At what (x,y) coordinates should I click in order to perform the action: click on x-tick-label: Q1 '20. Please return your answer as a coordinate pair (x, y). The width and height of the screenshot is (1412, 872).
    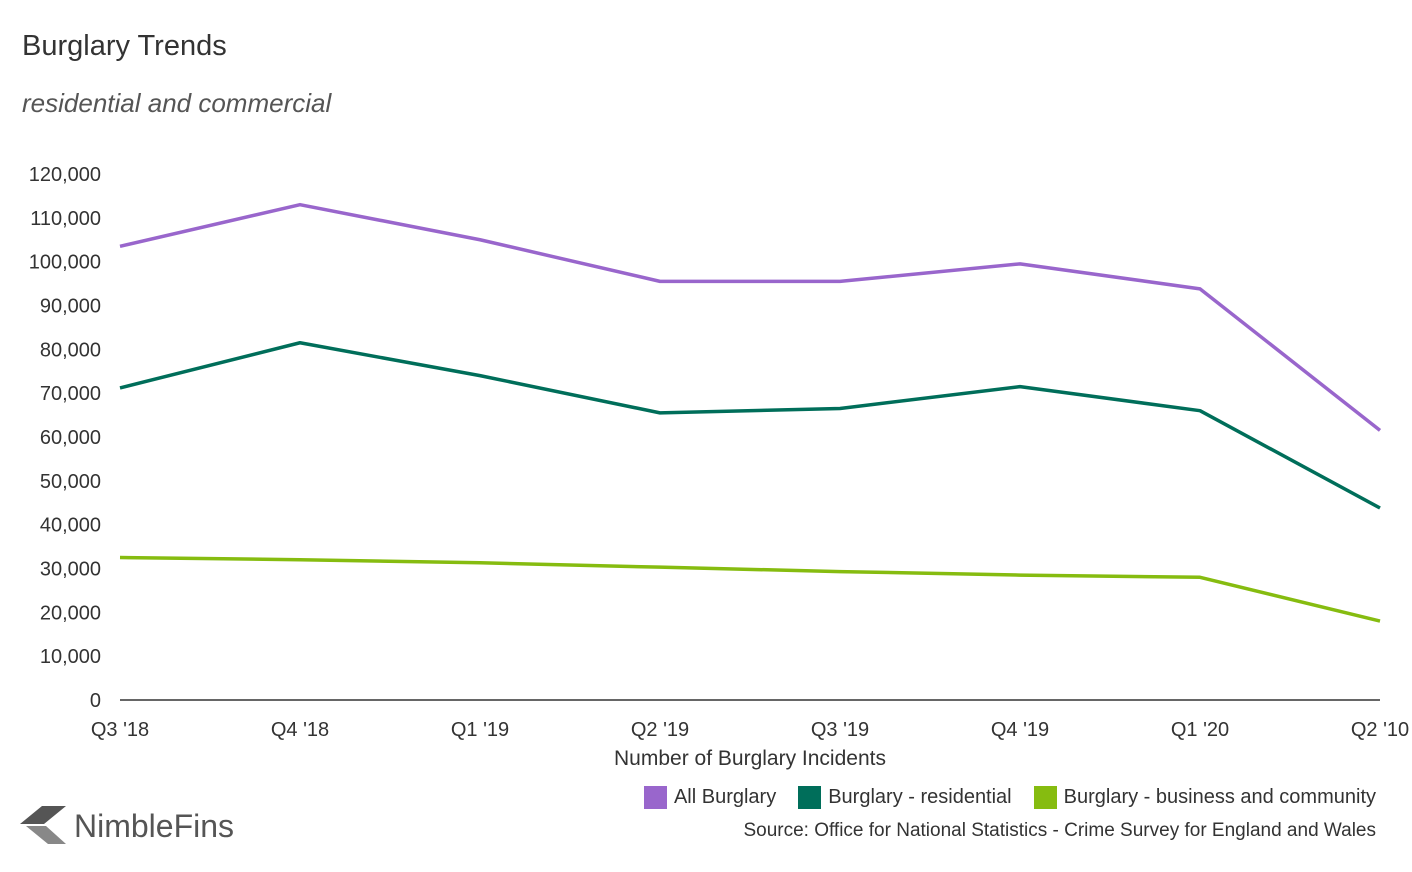
    Looking at the image, I should click on (1200, 730).